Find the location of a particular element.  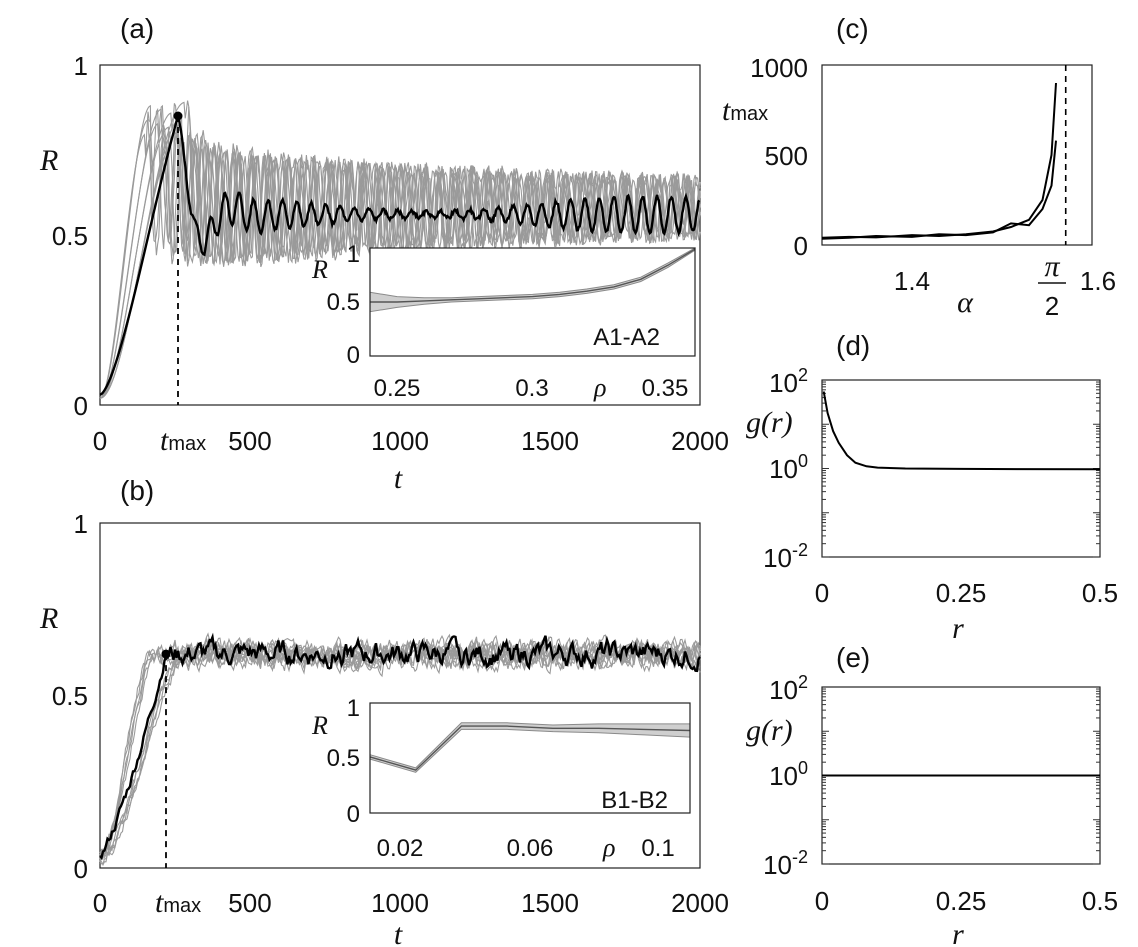

panel-a-ytick-1: 0.5 is located at coordinates (70, 236).